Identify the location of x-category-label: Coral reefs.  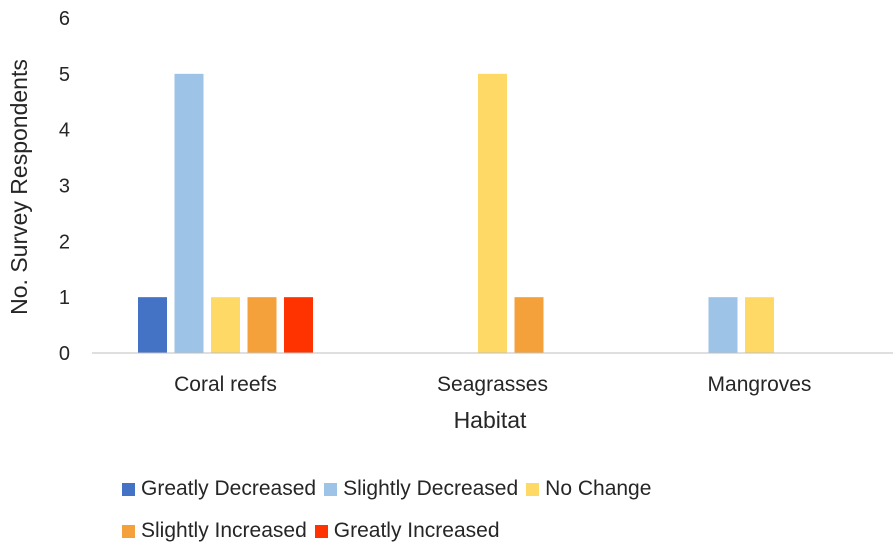
(225, 384).